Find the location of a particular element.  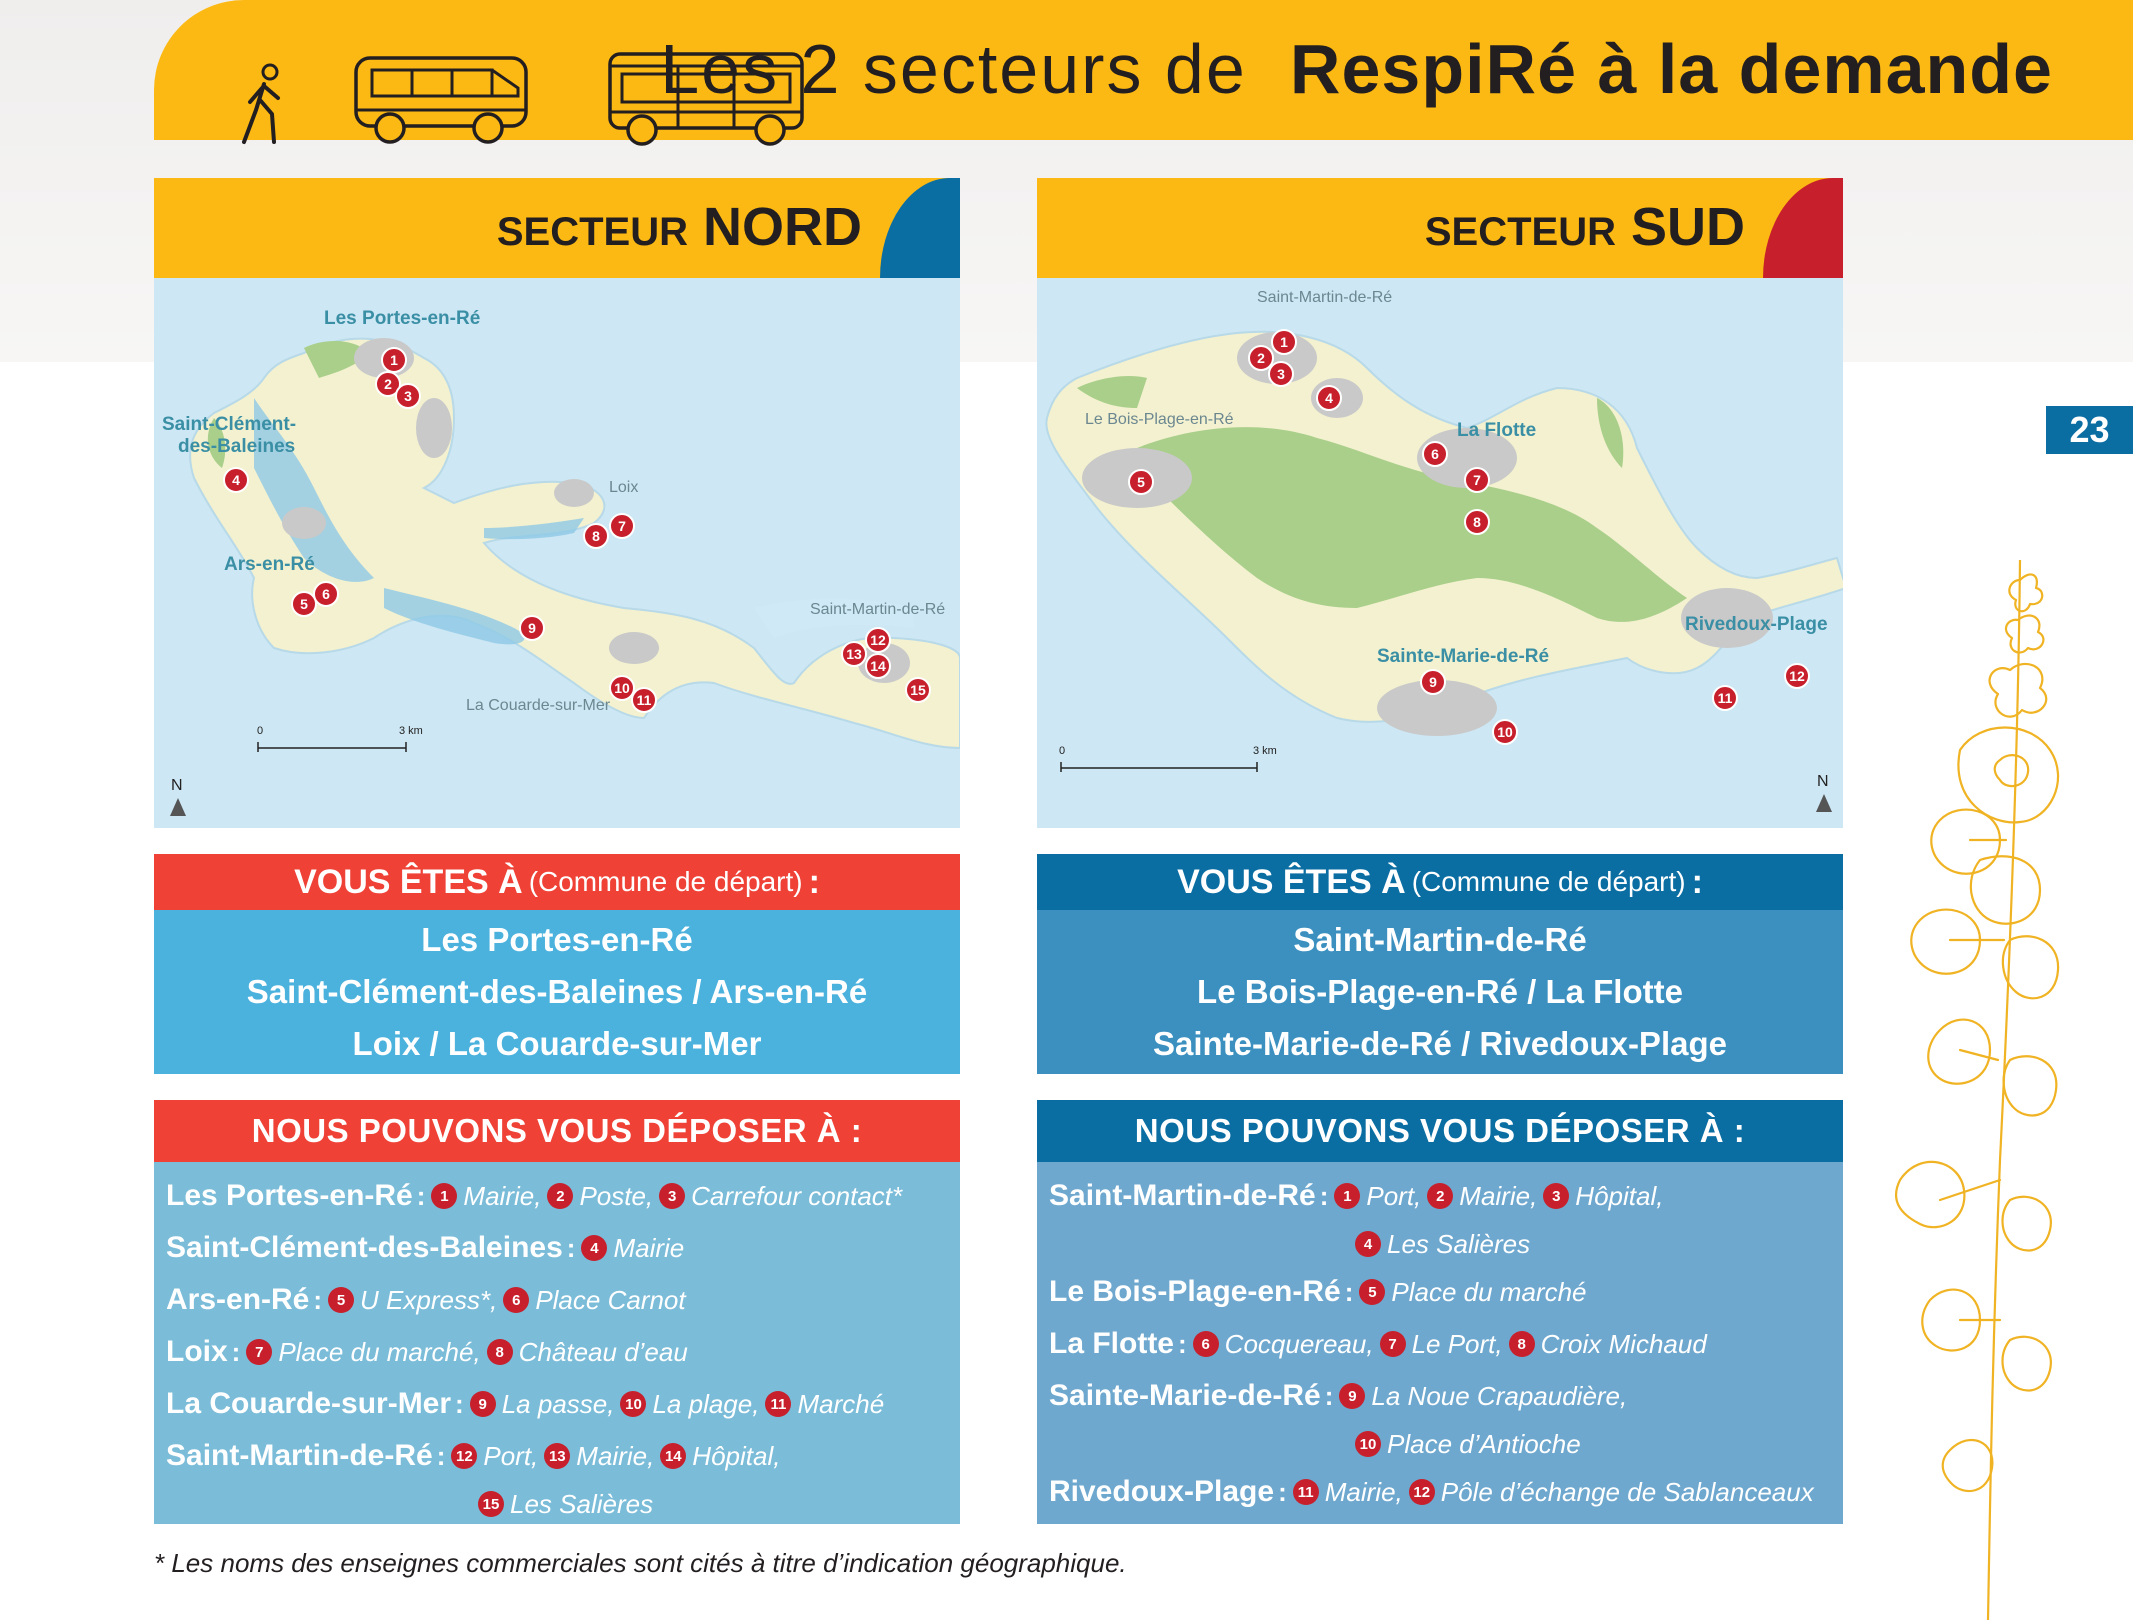

drop-stop: 6 Place Carnot is located at coordinates (594, 1300).